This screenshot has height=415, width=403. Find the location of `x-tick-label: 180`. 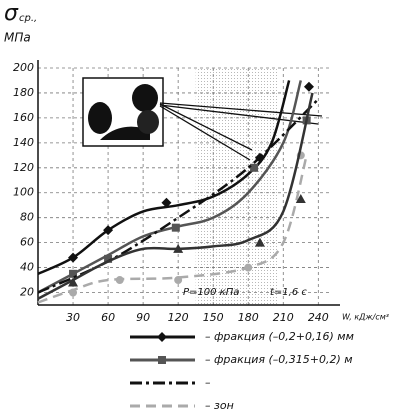

x-tick-label: 180 is located at coordinates (248, 317).